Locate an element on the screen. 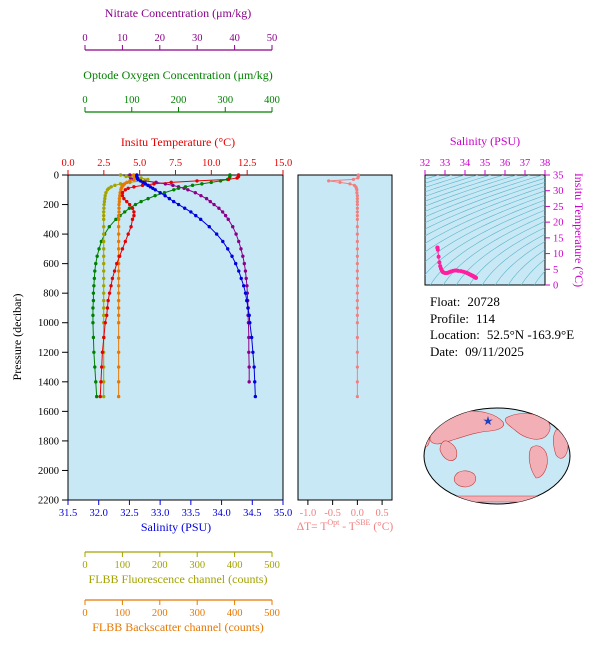 The width and height of the screenshot is (609, 663). oxygen-tick-label: 0 is located at coordinates (84, 100).